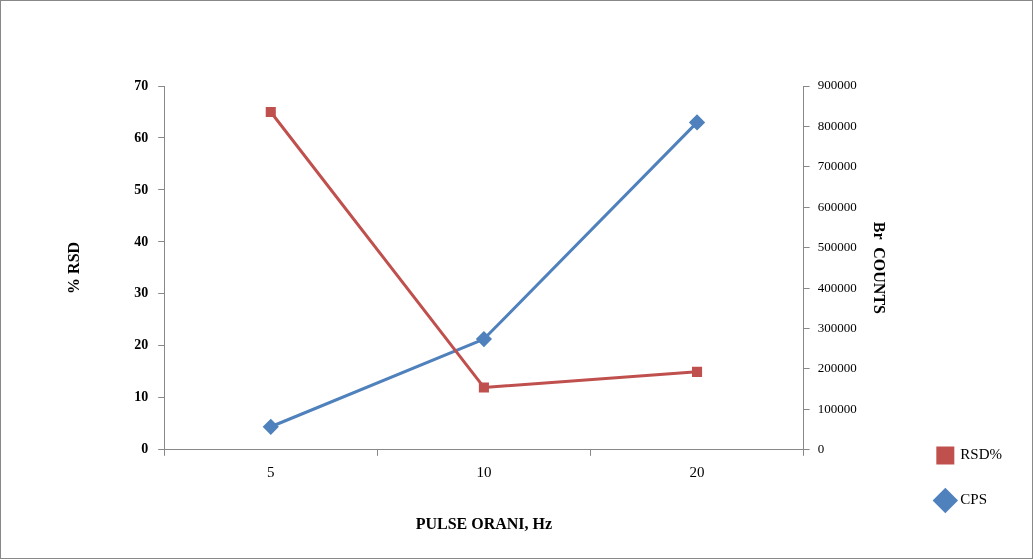 Image resolution: width=1033 pixels, height=559 pixels. What do you see at coordinates (837, 125) in the screenshot?
I see `y2-tick-label: 800000` at bounding box center [837, 125].